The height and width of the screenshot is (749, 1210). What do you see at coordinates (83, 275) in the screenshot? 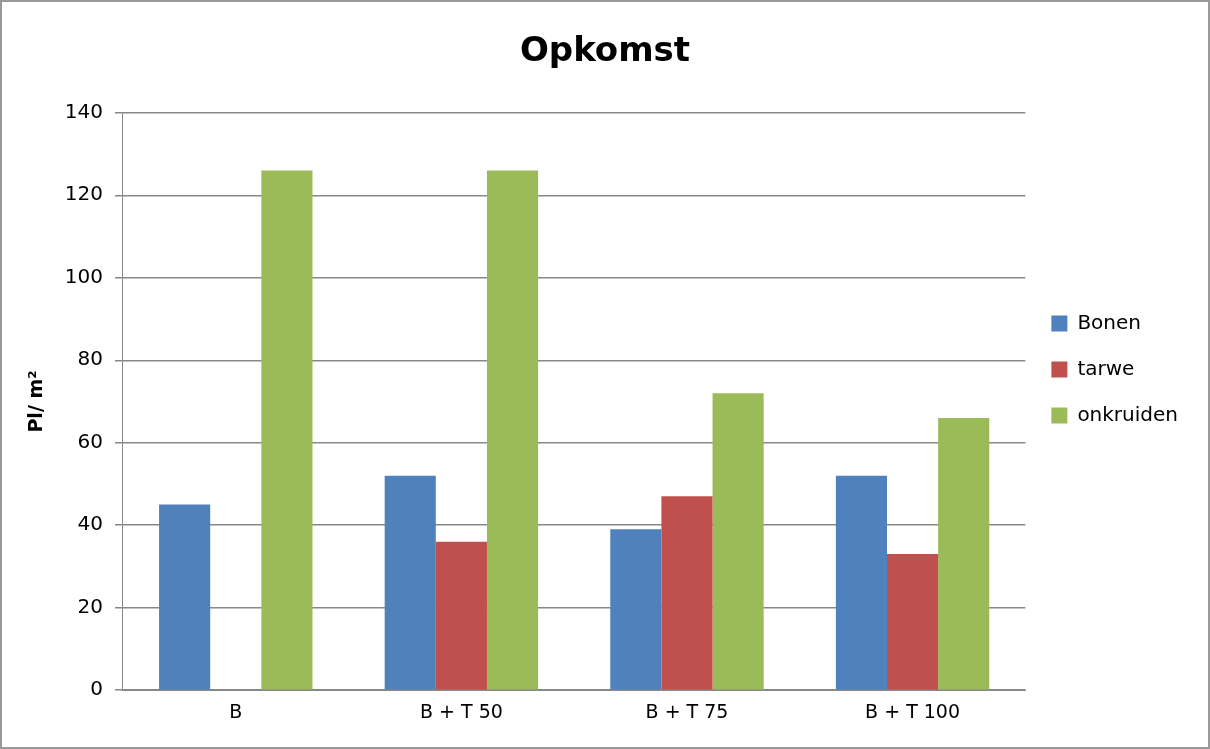
I see `y-tick-label: 100` at bounding box center [83, 275].